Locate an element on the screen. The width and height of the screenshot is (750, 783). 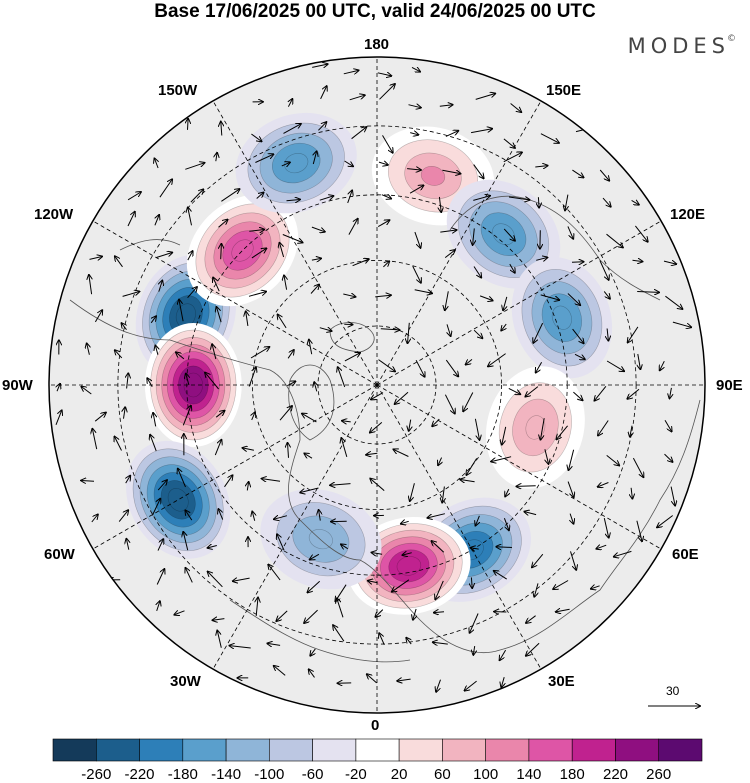
lon-label-180: 180 is located at coordinates (377, 44).